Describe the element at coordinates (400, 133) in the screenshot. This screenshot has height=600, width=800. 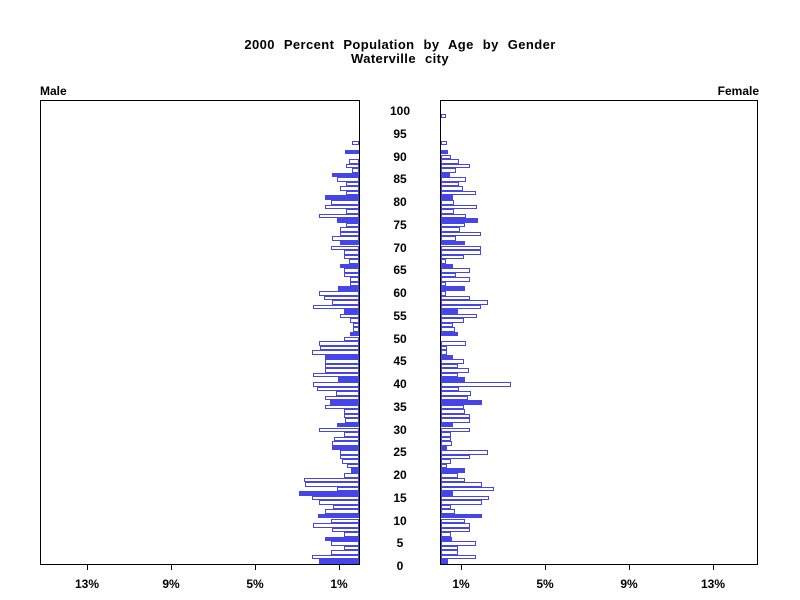
I see `age-axis-label-95: 95` at that location.